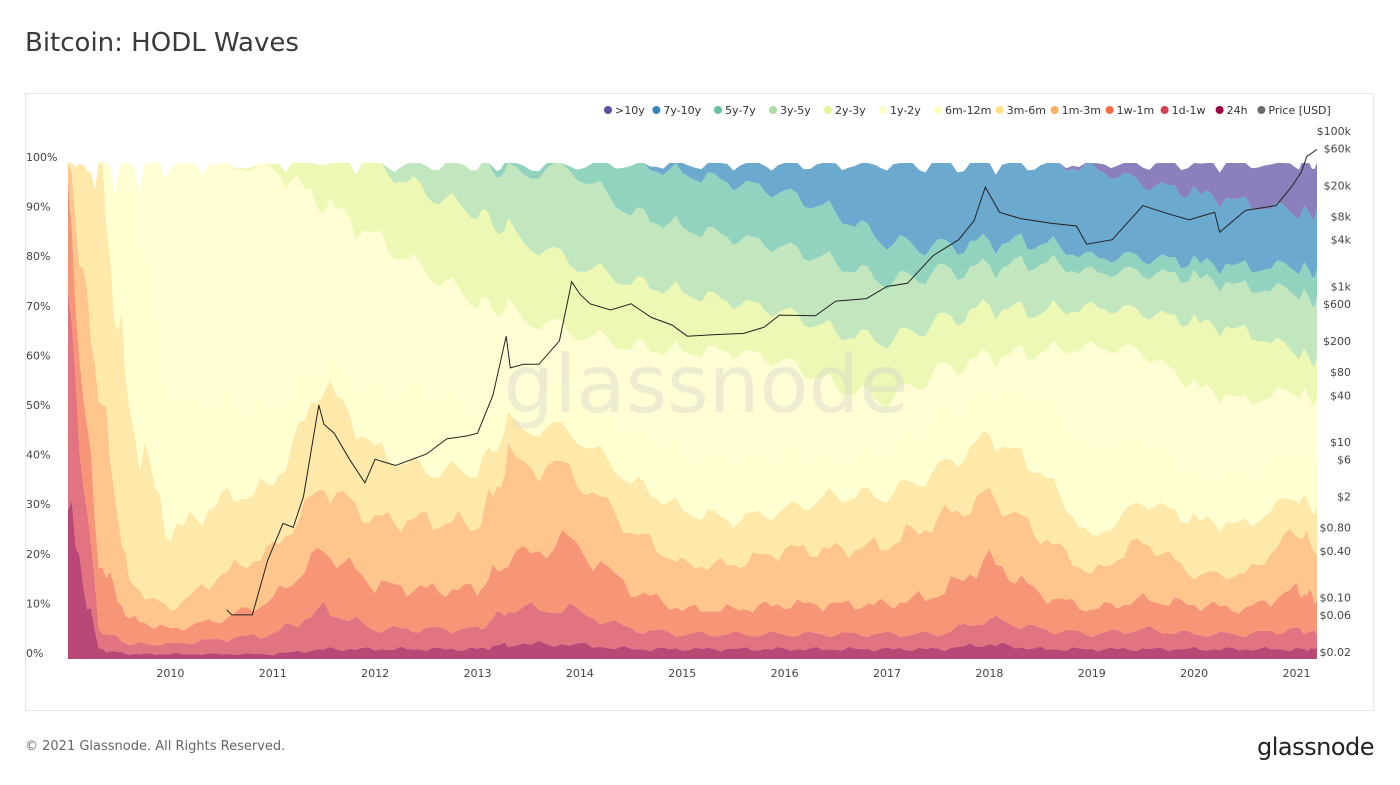  Describe the element at coordinates (1297, 673) in the screenshot. I see `x-tick-label: 2021` at that location.